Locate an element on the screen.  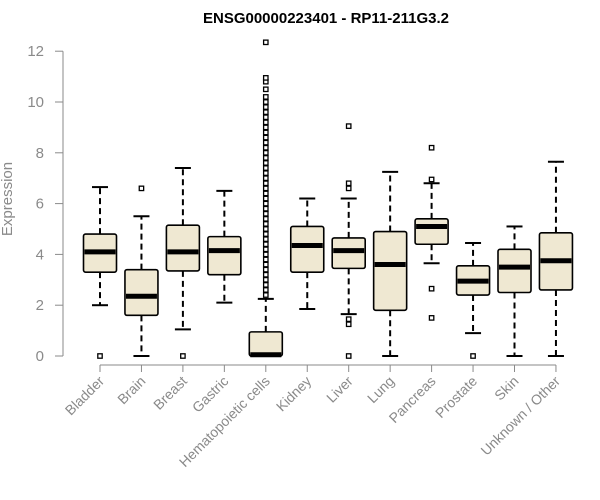
y-axis-label: Expression is located at coordinates (8, 199).